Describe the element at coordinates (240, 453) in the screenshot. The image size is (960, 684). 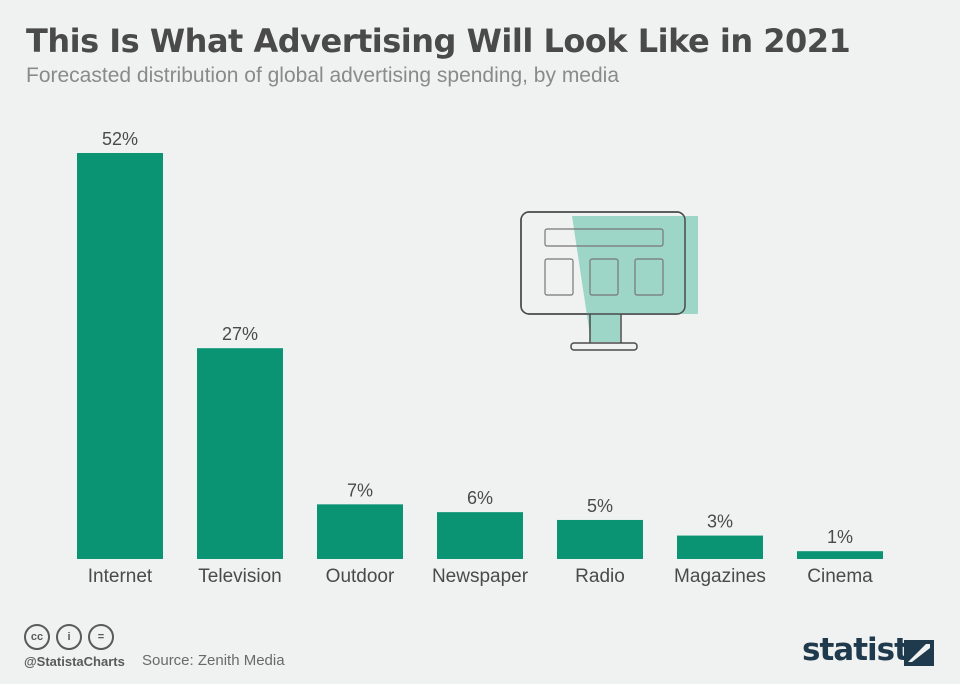
I see `bar-television` at that location.